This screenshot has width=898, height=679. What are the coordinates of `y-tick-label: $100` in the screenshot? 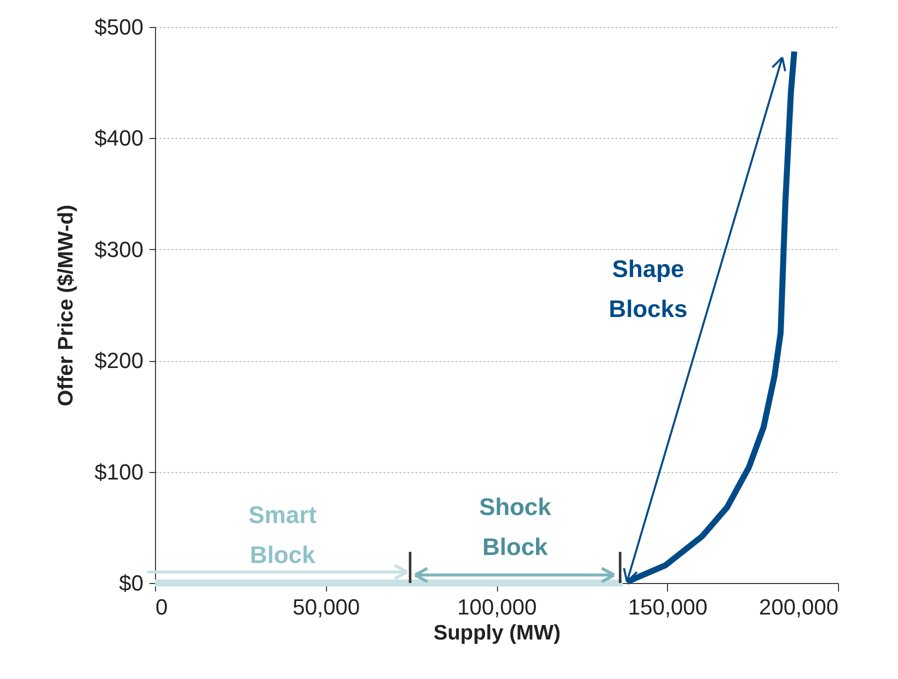 It's located at (119, 471).